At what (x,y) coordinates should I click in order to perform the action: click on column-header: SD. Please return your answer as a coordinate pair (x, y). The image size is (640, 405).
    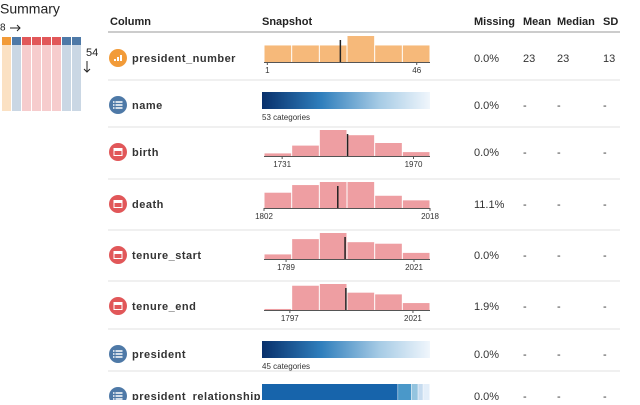
    Looking at the image, I should click on (610, 22).